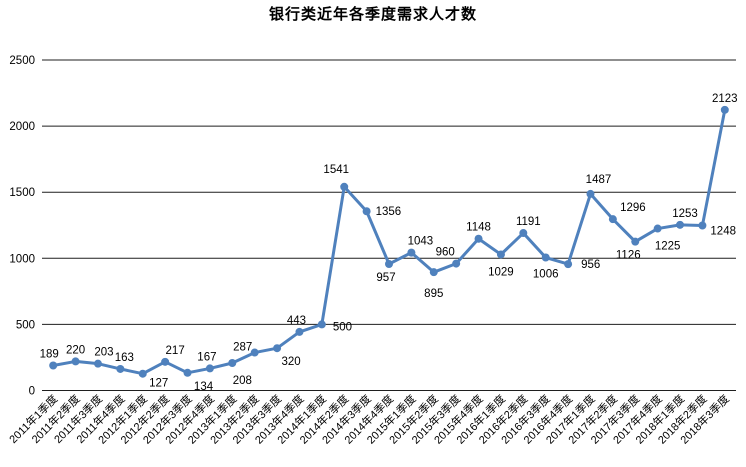  I want to click on data-point-label: 443, so click(296, 321).